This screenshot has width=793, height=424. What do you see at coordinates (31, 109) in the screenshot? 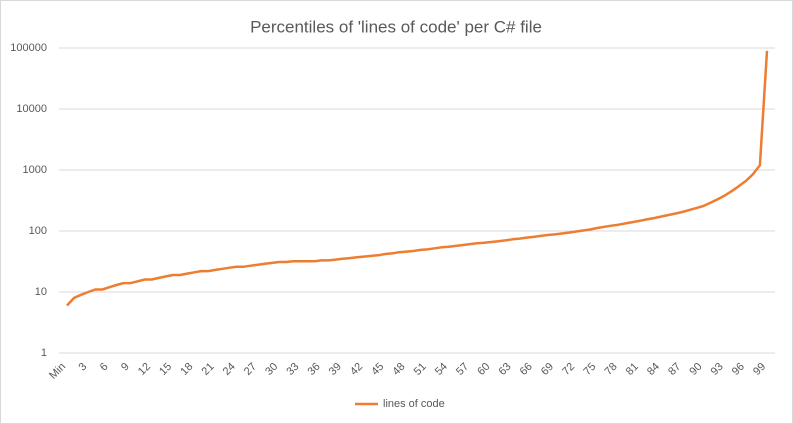
I see `y-tick-label: 10000` at bounding box center [31, 109].